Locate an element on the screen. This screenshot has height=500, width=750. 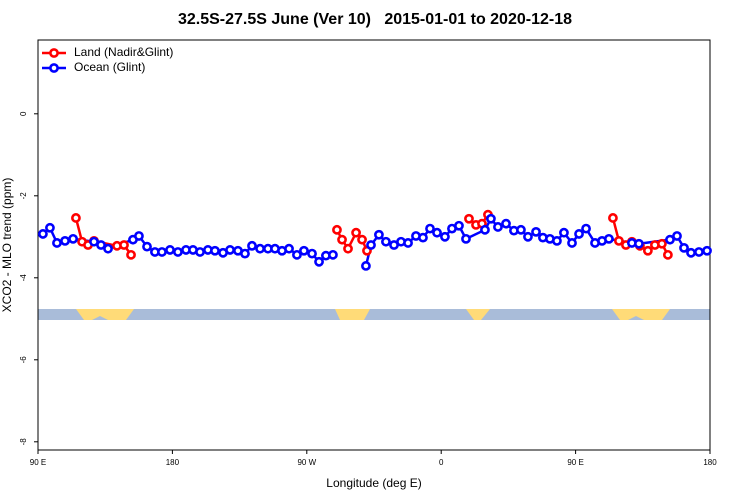
x-tick-label: 90 W is located at coordinates (306, 462).